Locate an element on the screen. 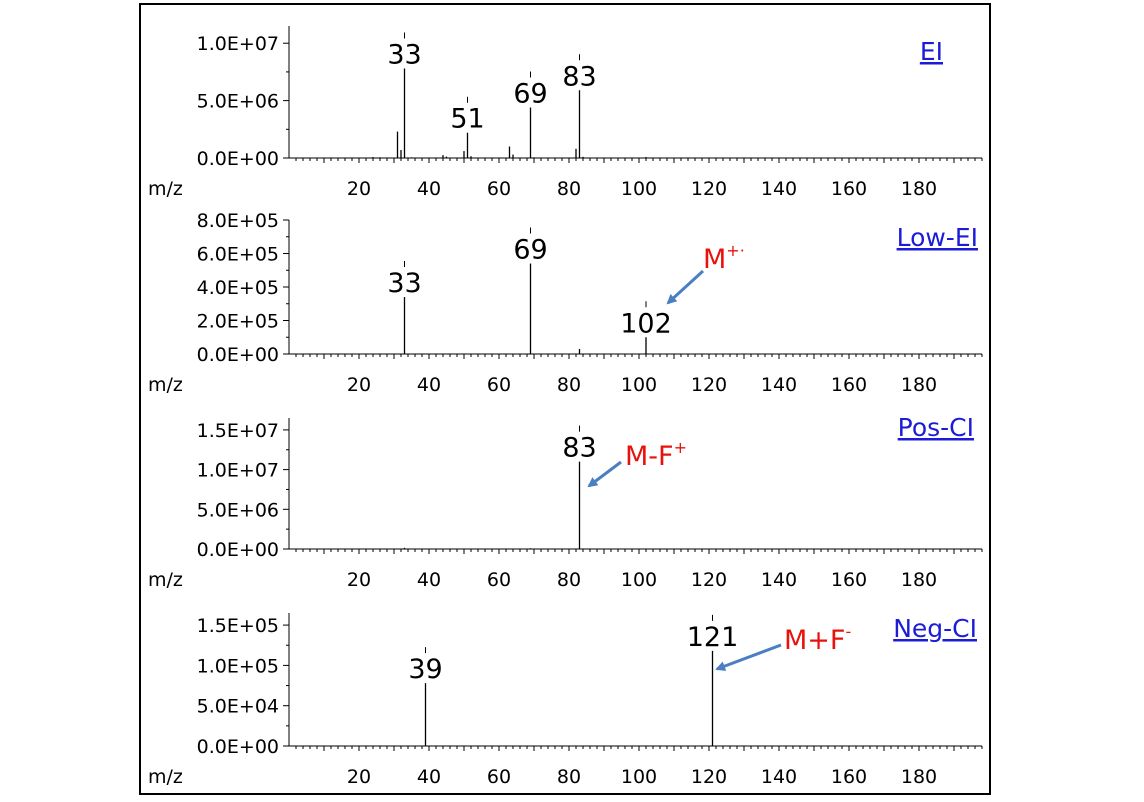  ion-annotation-base: M is located at coordinates (714, 259).